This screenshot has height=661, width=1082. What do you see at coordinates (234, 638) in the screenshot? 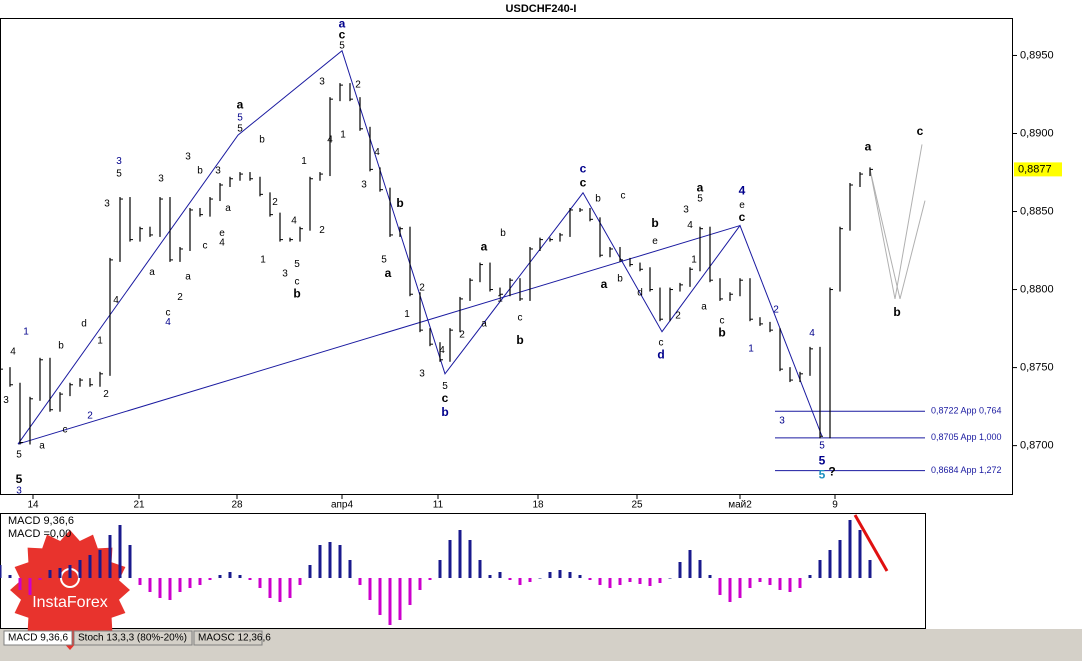
I see `indicator-tab-label: MAOSC 12,36,6` at bounding box center [234, 638].